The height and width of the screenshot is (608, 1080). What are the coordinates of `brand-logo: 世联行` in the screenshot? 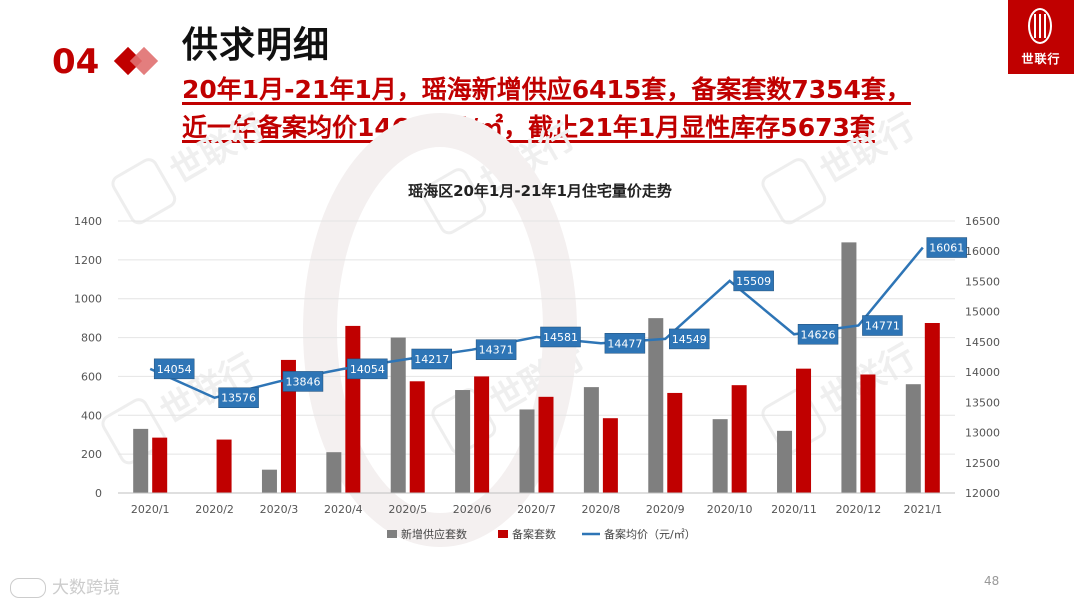 It's located at (1041, 37).